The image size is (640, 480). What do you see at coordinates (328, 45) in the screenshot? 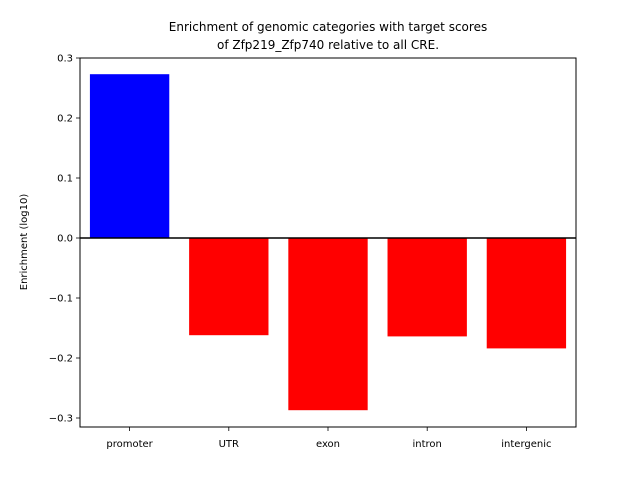
I see `chart-title-line-2: of Zfp219_Zfp740 relative to all CRE.` at bounding box center [328, 45].